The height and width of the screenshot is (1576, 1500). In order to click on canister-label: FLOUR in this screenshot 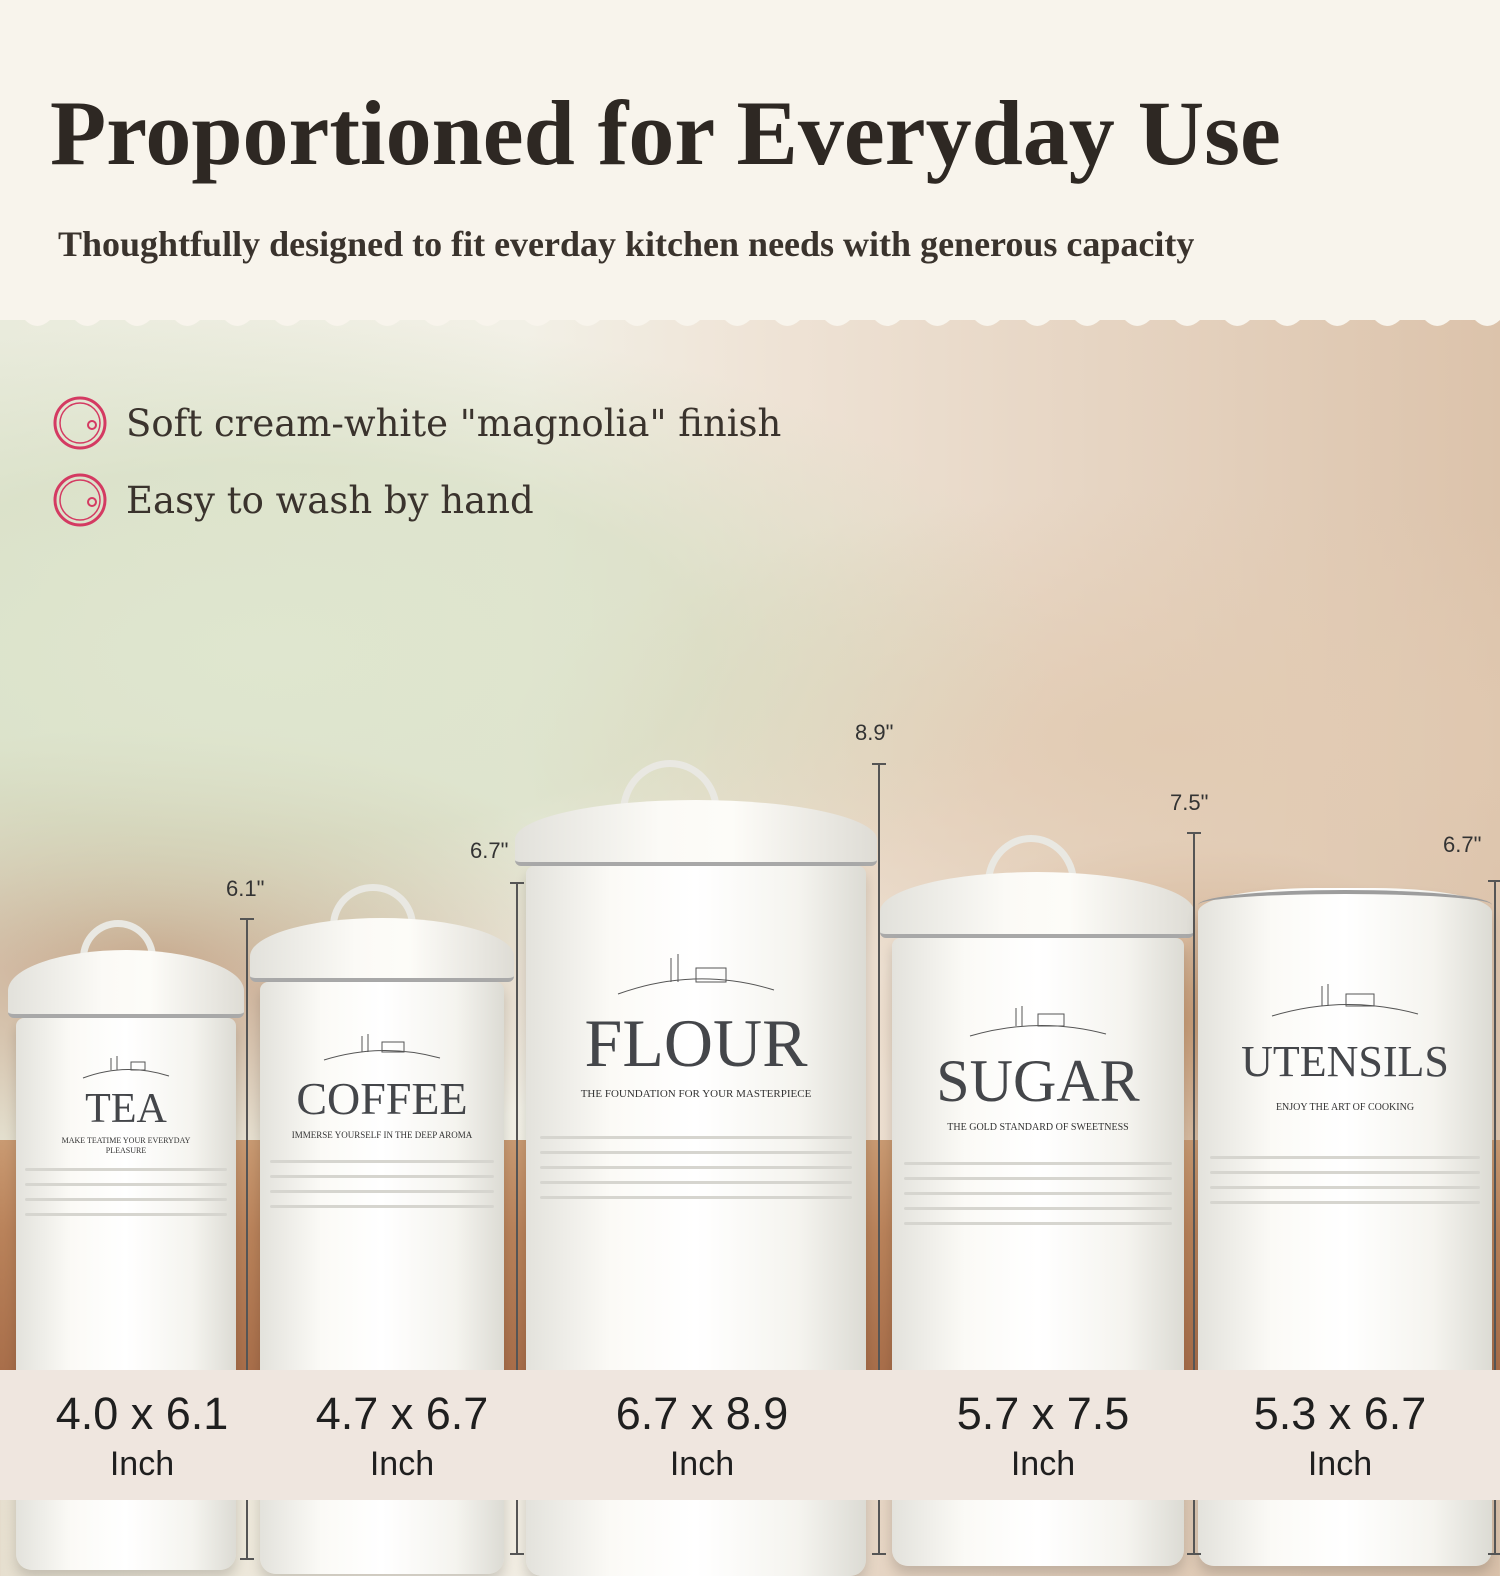, I will do `click(696, 1043)`.